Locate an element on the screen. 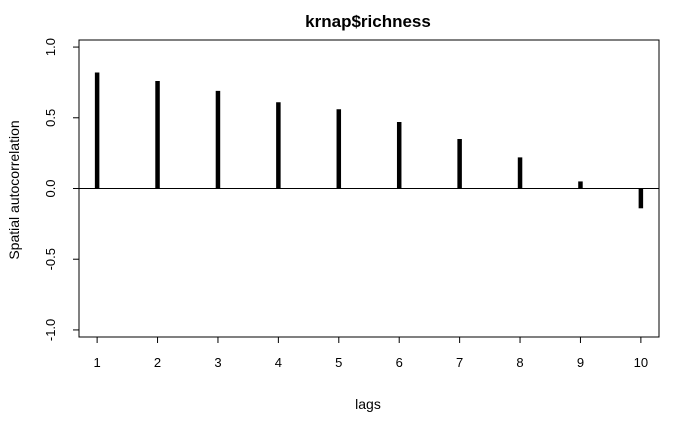 This screenshot has width=700, height=432. x-tick-label-6: 6 is located at coordinates (399, 362).